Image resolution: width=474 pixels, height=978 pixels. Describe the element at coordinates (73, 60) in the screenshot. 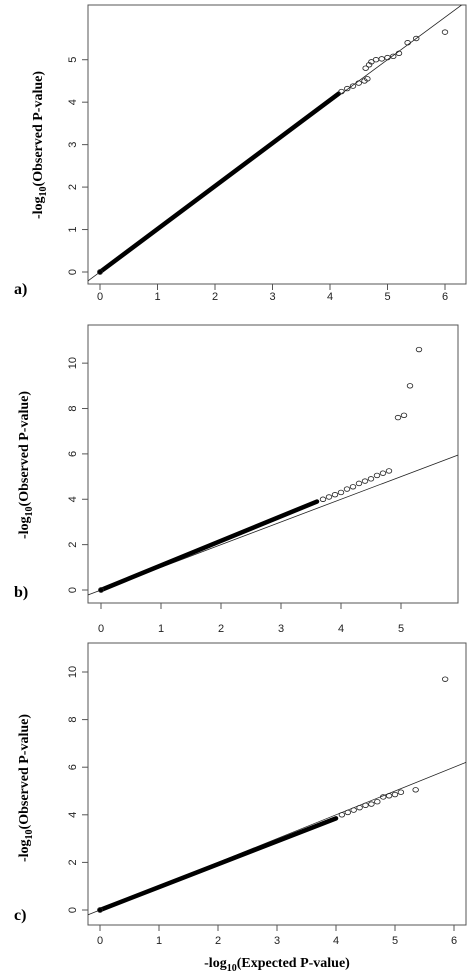

I see `y-tick-label: 5` at that location.